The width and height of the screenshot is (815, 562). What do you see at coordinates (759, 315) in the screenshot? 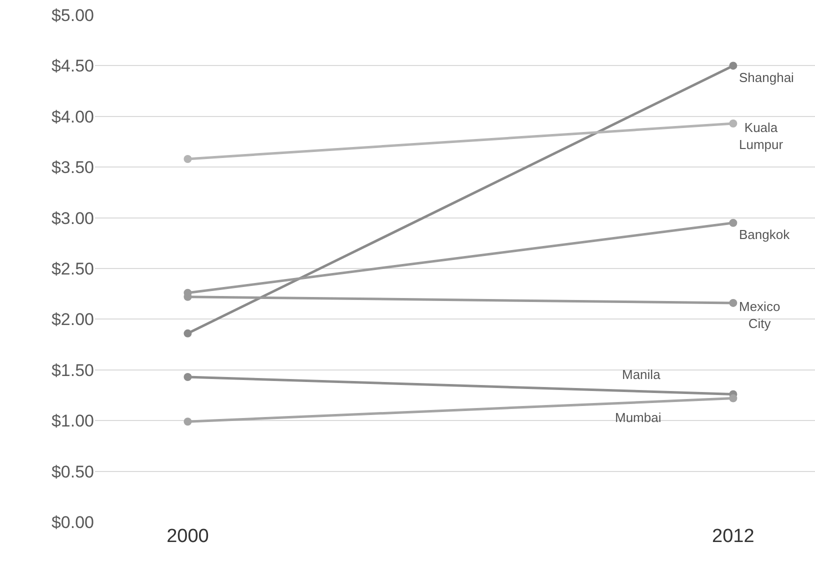
I see `series-label: Mexico City` at bounding box center [759, 315].